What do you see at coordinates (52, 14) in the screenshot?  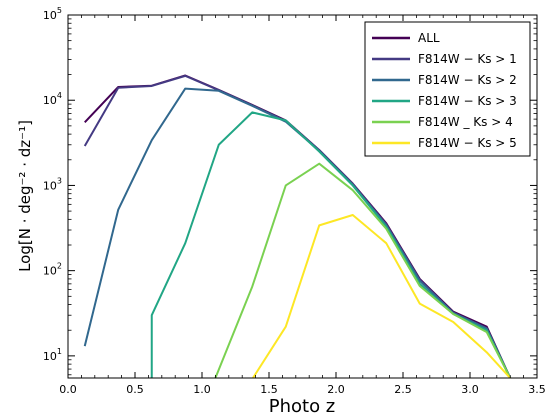 I see `y-tick-label: 10⁵` at bounding box center [52, 14].